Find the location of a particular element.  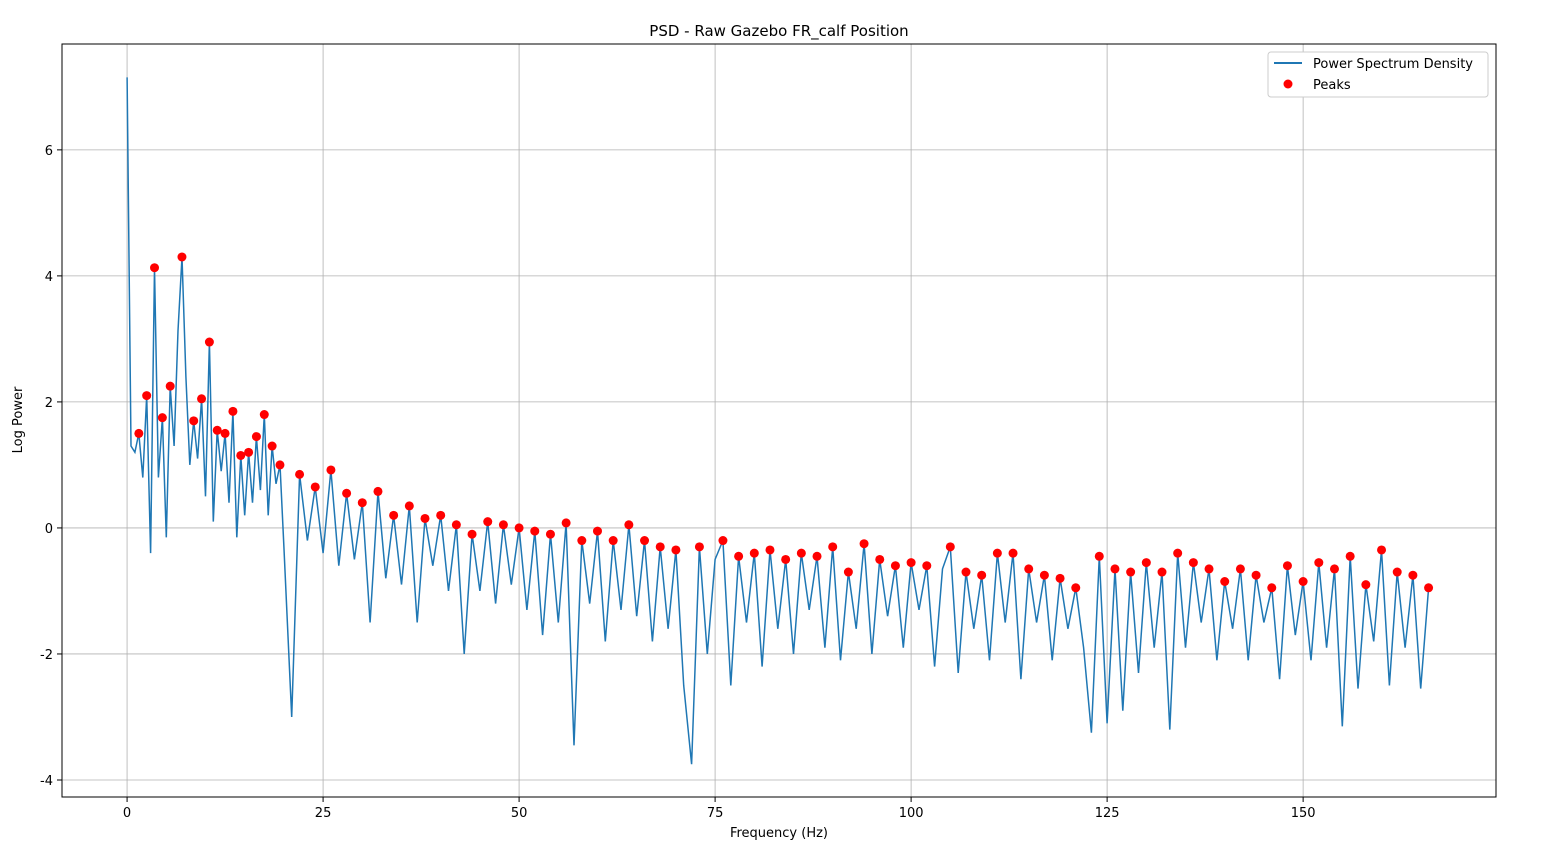

legend-marker is located at coordinates (1288, 84).